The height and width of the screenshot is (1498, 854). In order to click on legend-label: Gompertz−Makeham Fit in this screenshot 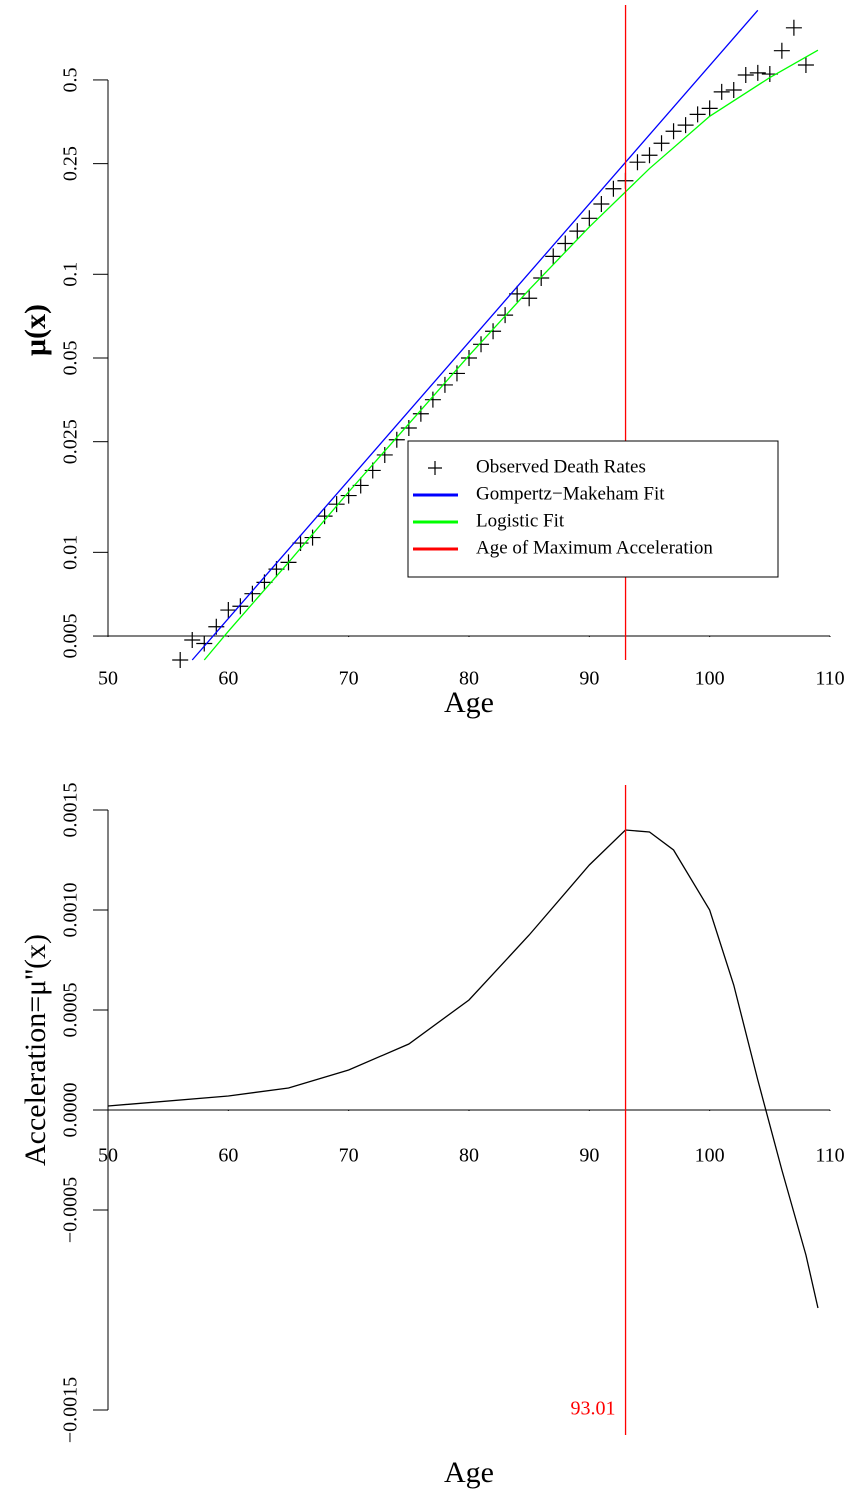, I will do `click(570, 493)`.